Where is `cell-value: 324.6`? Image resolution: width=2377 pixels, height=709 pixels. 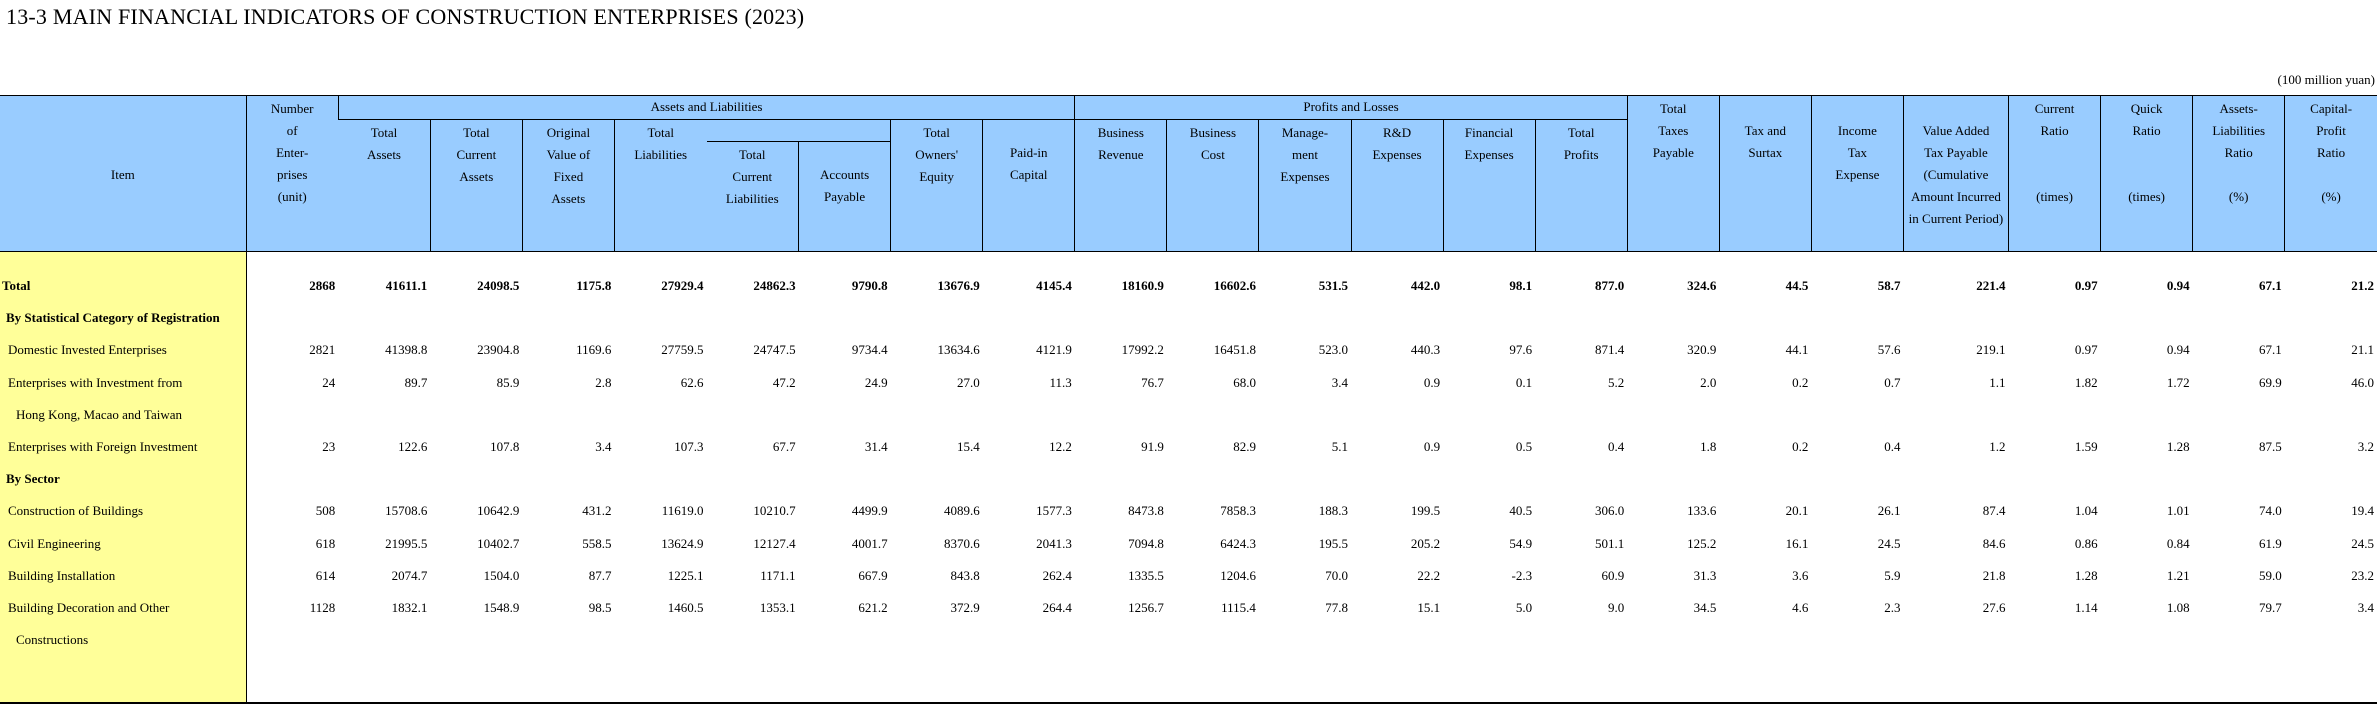
cell-value: 324.6 is located at coordinates (1702, 286).